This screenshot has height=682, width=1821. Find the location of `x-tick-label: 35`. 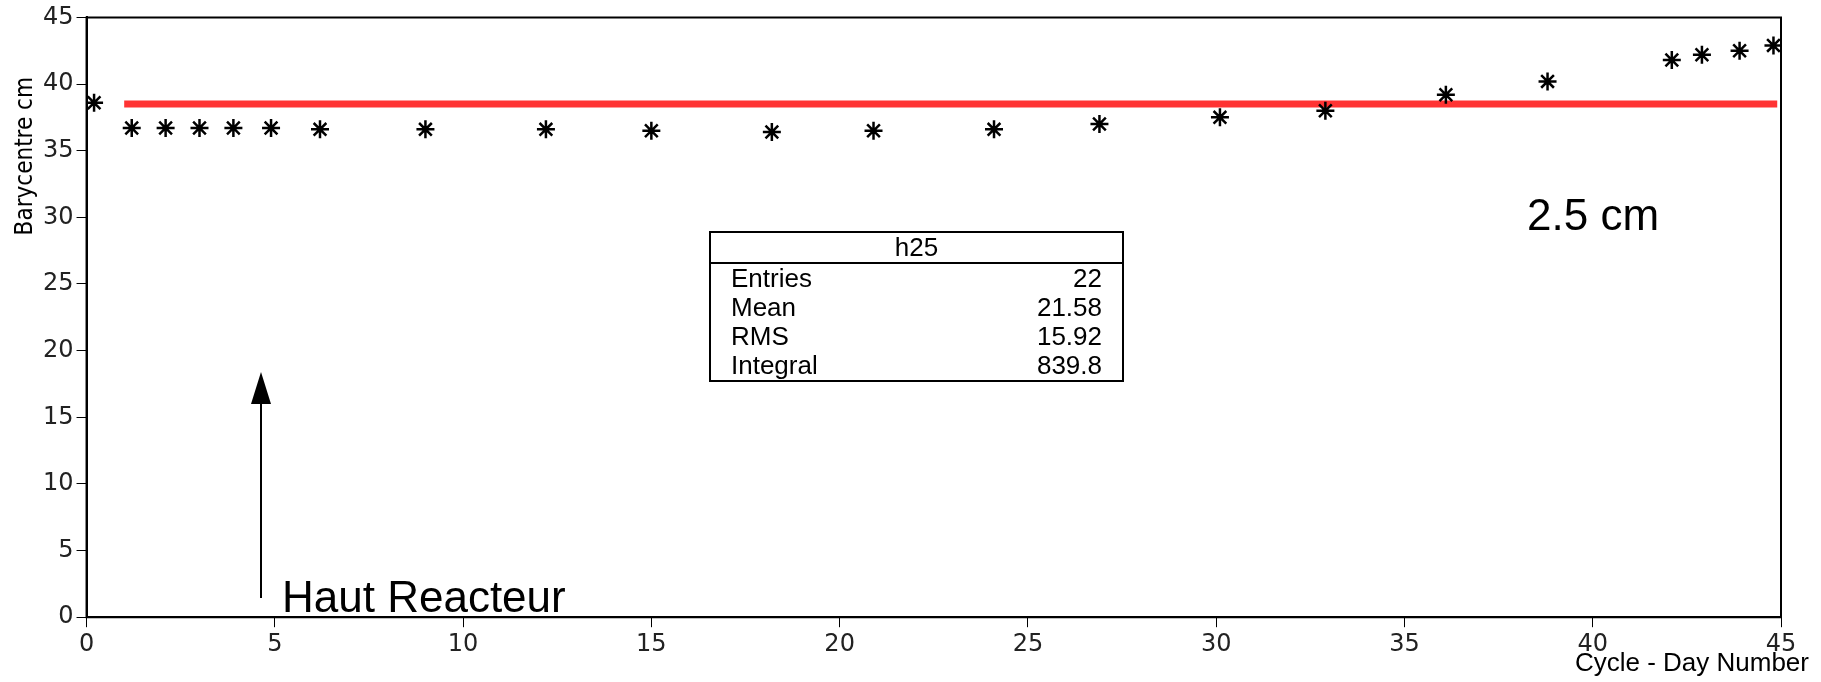

x-tick-label: 35 is located at coordinates (1404, 642).